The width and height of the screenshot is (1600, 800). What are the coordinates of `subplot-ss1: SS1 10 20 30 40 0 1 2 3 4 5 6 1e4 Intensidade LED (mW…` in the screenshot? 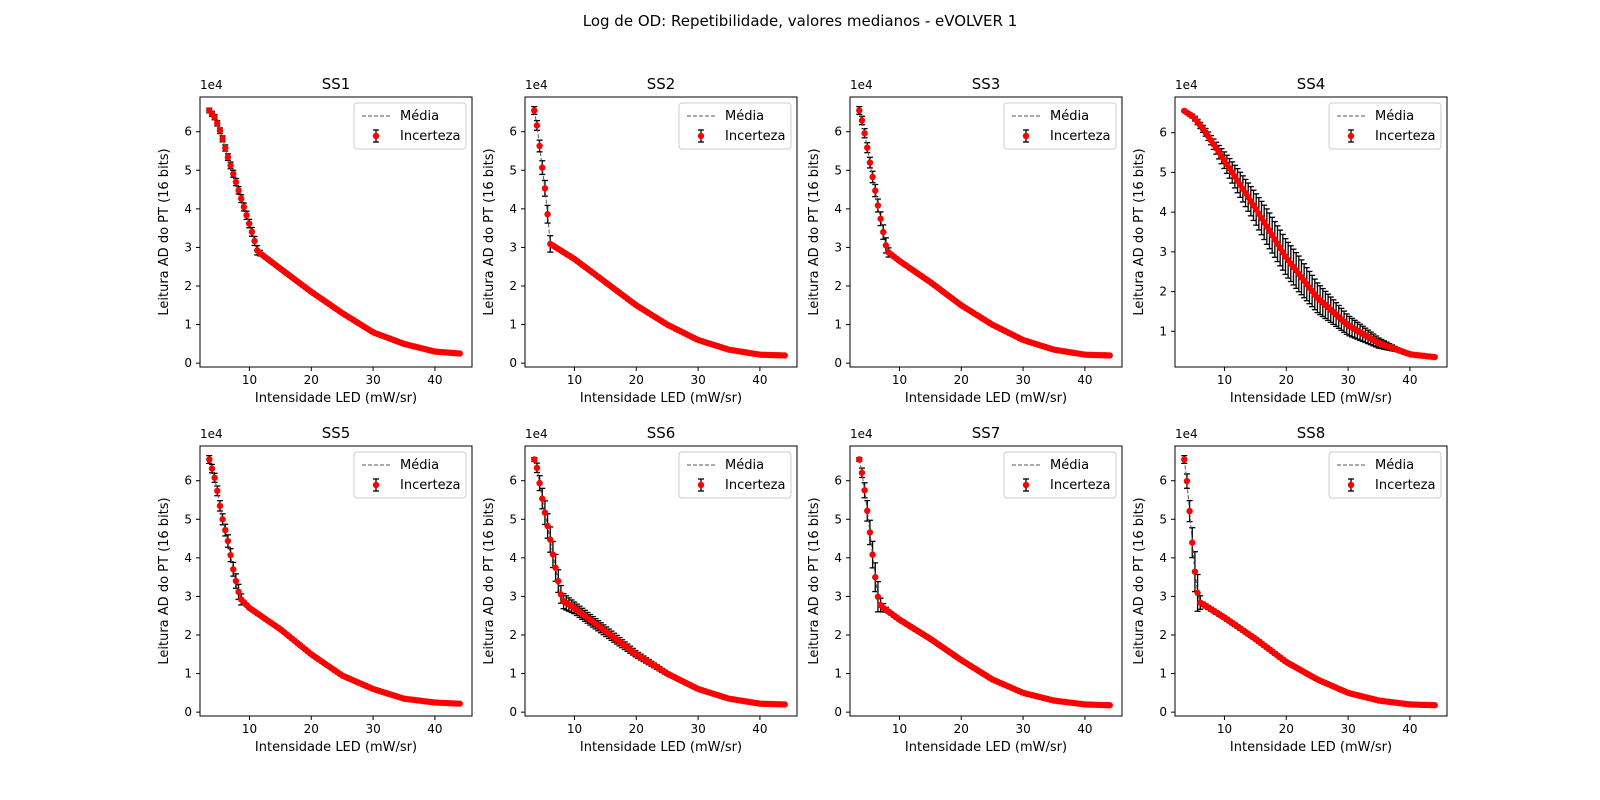 It's located at (315, 240).